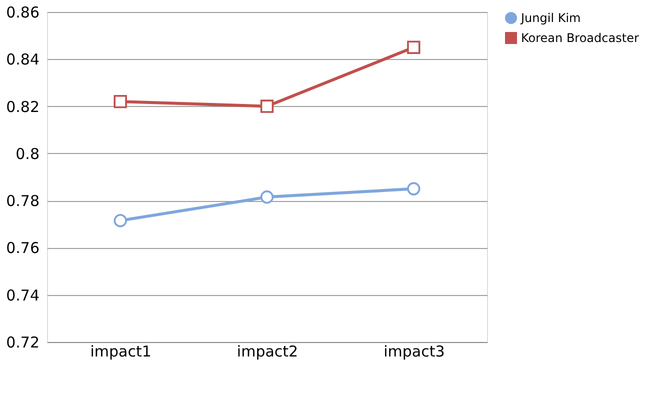 This screenshot has width=647, height=400. I want to click on y-tick-label: 0.8, so click(28, 153).